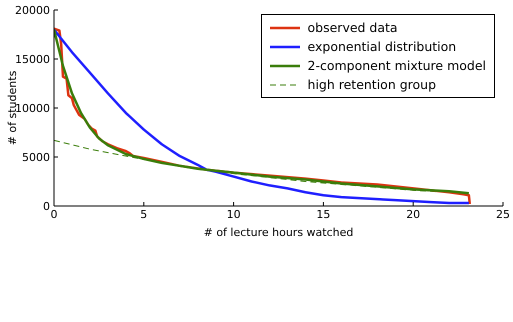 The image size is (513, 322). I want to click on x-tick-label: 10, so click(233, 214).